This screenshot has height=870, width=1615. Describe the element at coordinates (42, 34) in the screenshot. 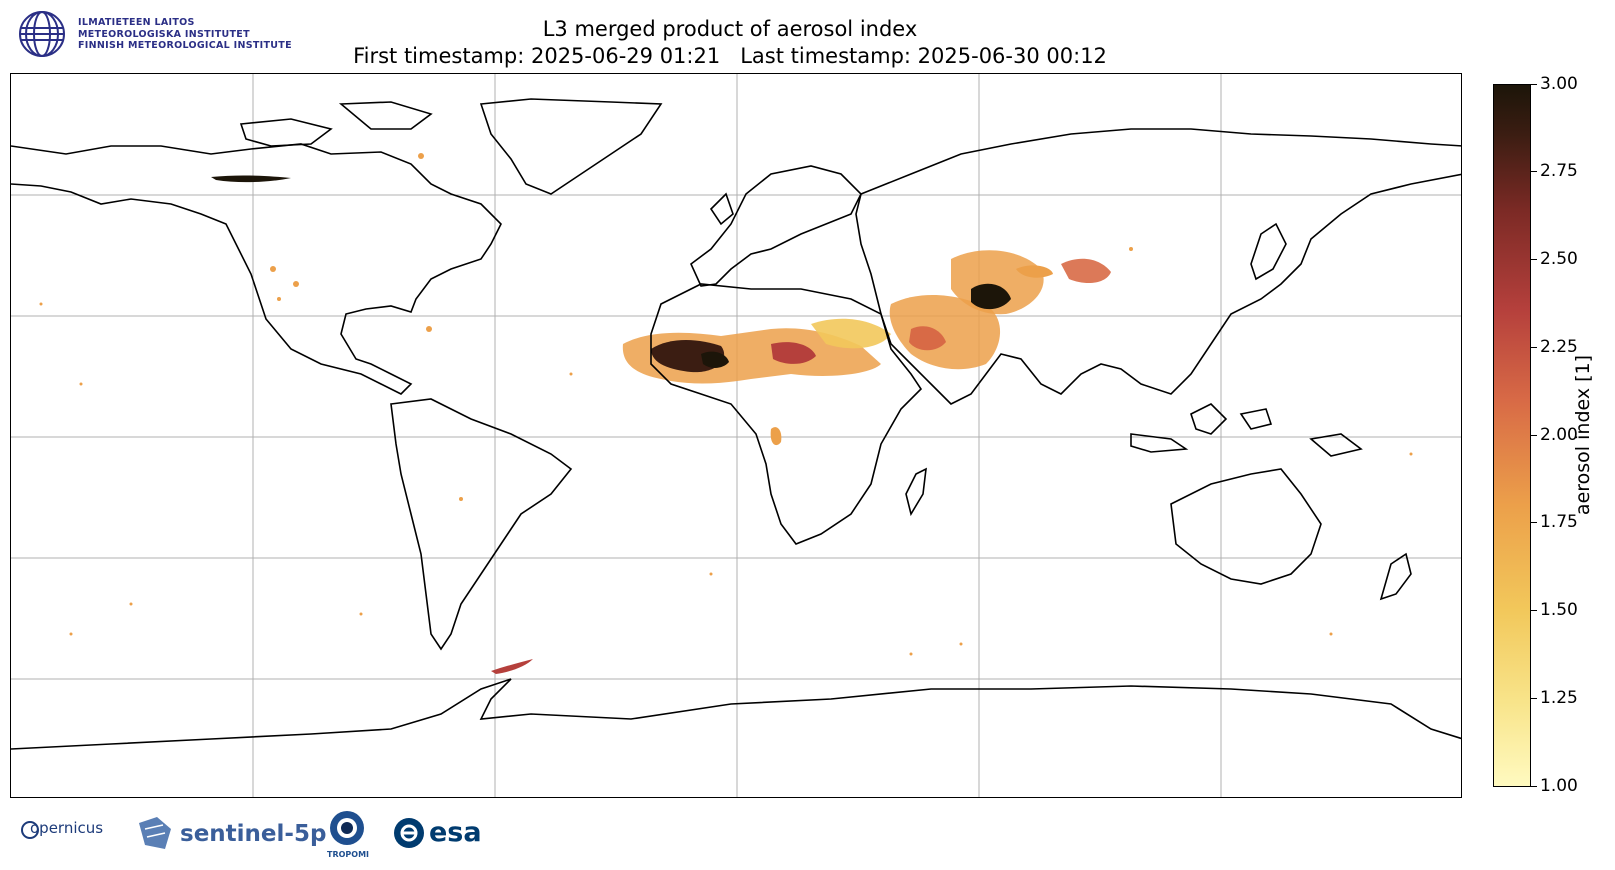

I see `fmi-emblem-icon` at that location.